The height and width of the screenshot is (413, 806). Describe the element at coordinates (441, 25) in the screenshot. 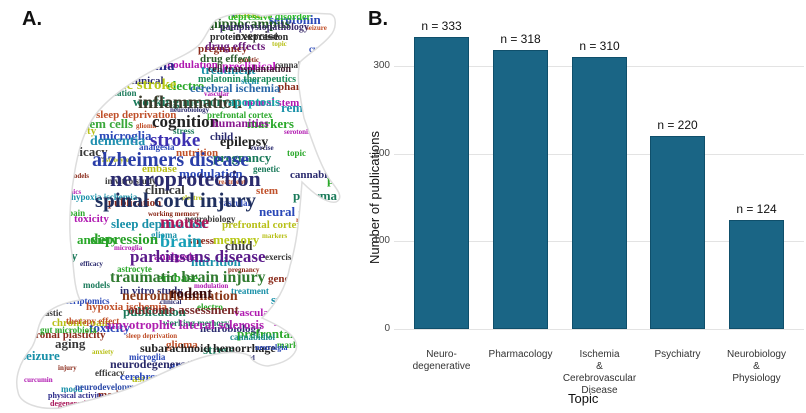

I see `bar-value-label: n = 333` at that location.